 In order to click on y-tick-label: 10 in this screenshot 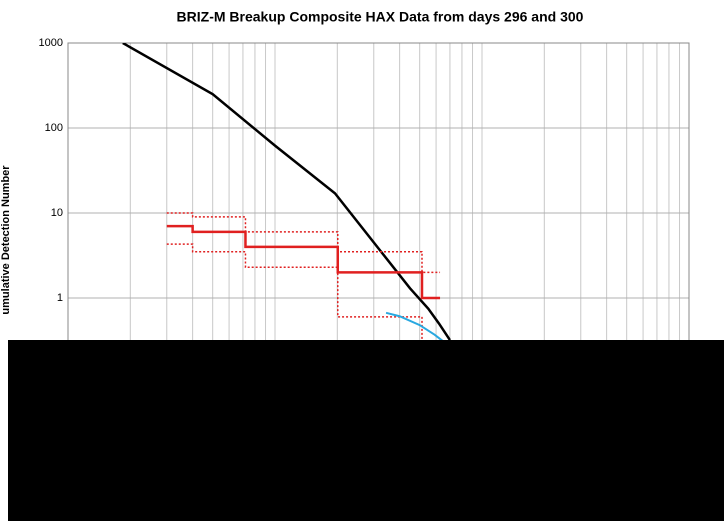, I will do `click(57, 213)`.